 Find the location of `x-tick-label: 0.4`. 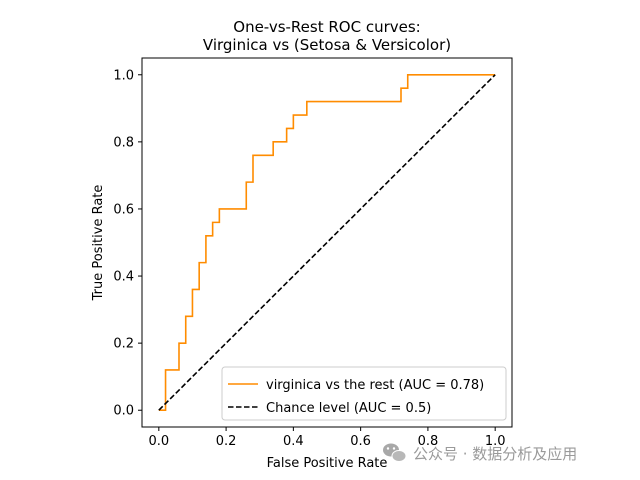

x-tick-label: 0.4 is located at coordinates (293, 441).